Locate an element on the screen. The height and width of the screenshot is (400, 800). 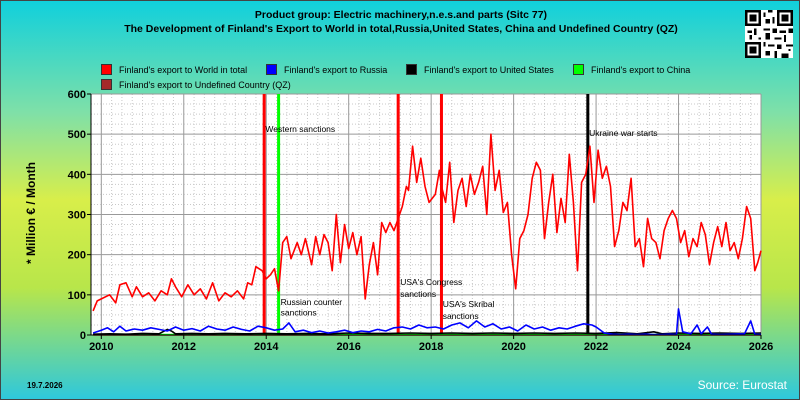
annotation-text: USA's Skribal is located at coordinates (469, 304).